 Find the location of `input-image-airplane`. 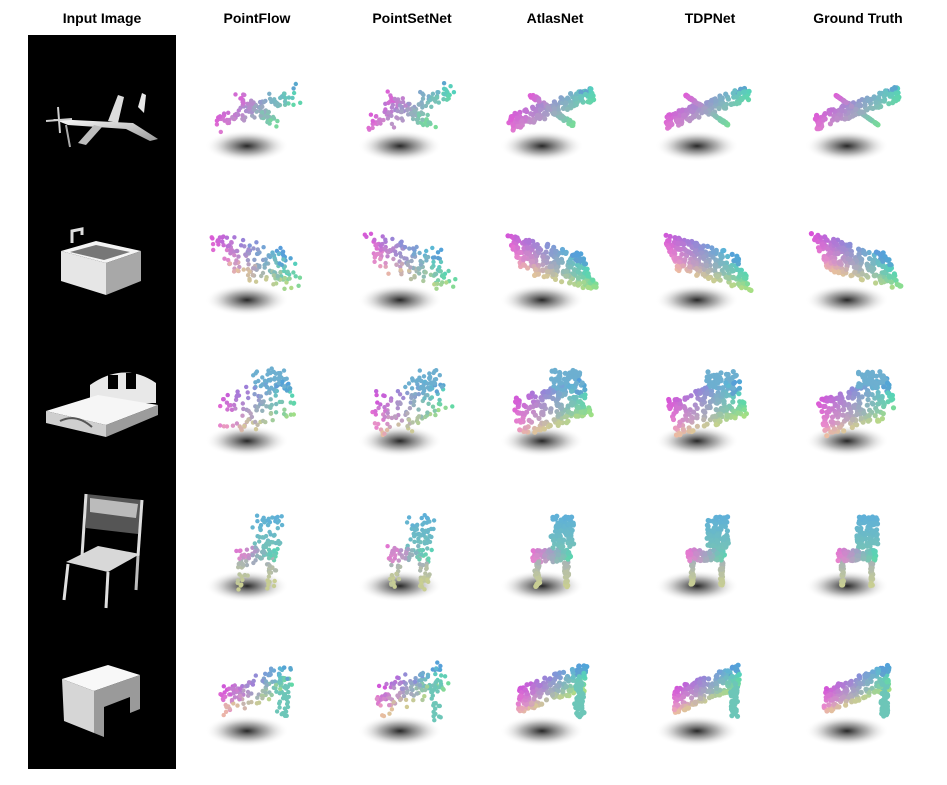

input-image-airplane is located at coordinates (101, 120).